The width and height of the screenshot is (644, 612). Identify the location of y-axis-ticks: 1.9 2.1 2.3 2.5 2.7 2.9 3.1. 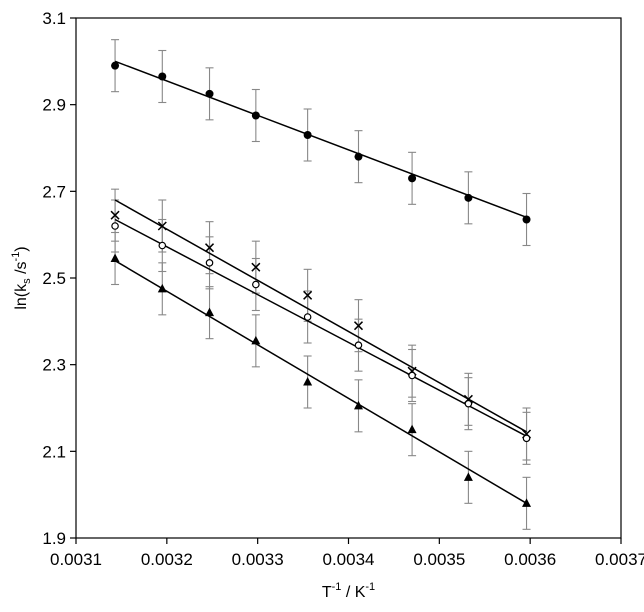
(59, 278).